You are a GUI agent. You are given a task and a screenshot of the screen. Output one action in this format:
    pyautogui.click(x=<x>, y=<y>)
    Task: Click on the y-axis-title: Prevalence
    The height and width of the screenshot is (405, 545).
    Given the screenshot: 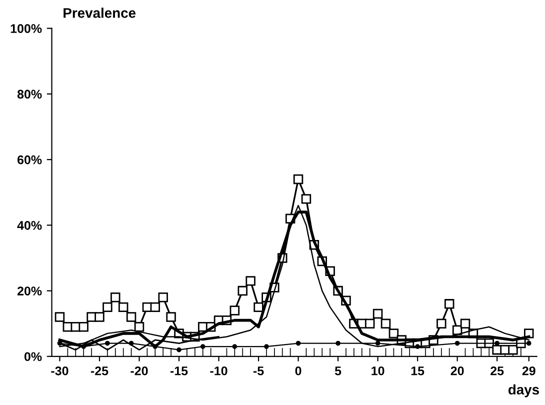 What is the action you would take?
    pyautogui.click(x=100, y=13)
    